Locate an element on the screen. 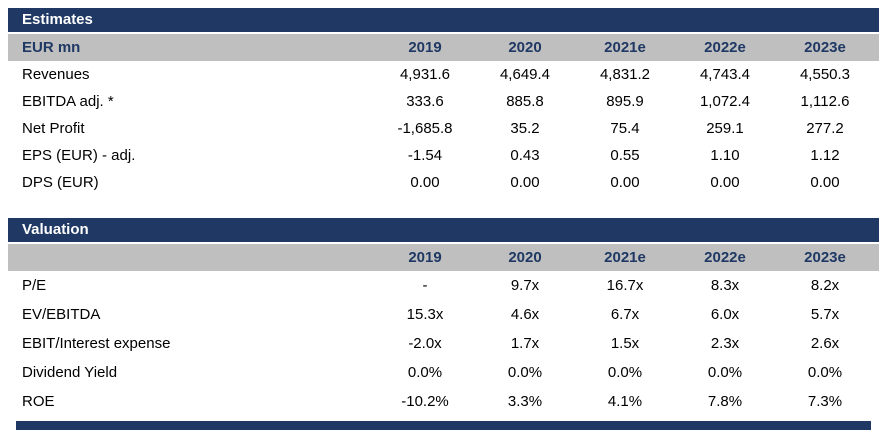  cell-value: 5.7x is located at coordinates (825, 314).